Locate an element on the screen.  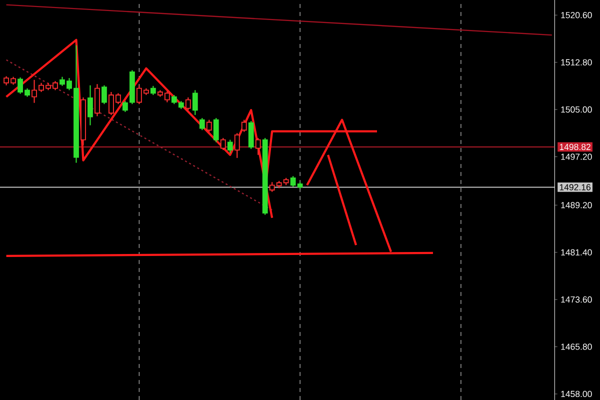
ref-line-label: 1492.16 is located at coordinates (575, 187).